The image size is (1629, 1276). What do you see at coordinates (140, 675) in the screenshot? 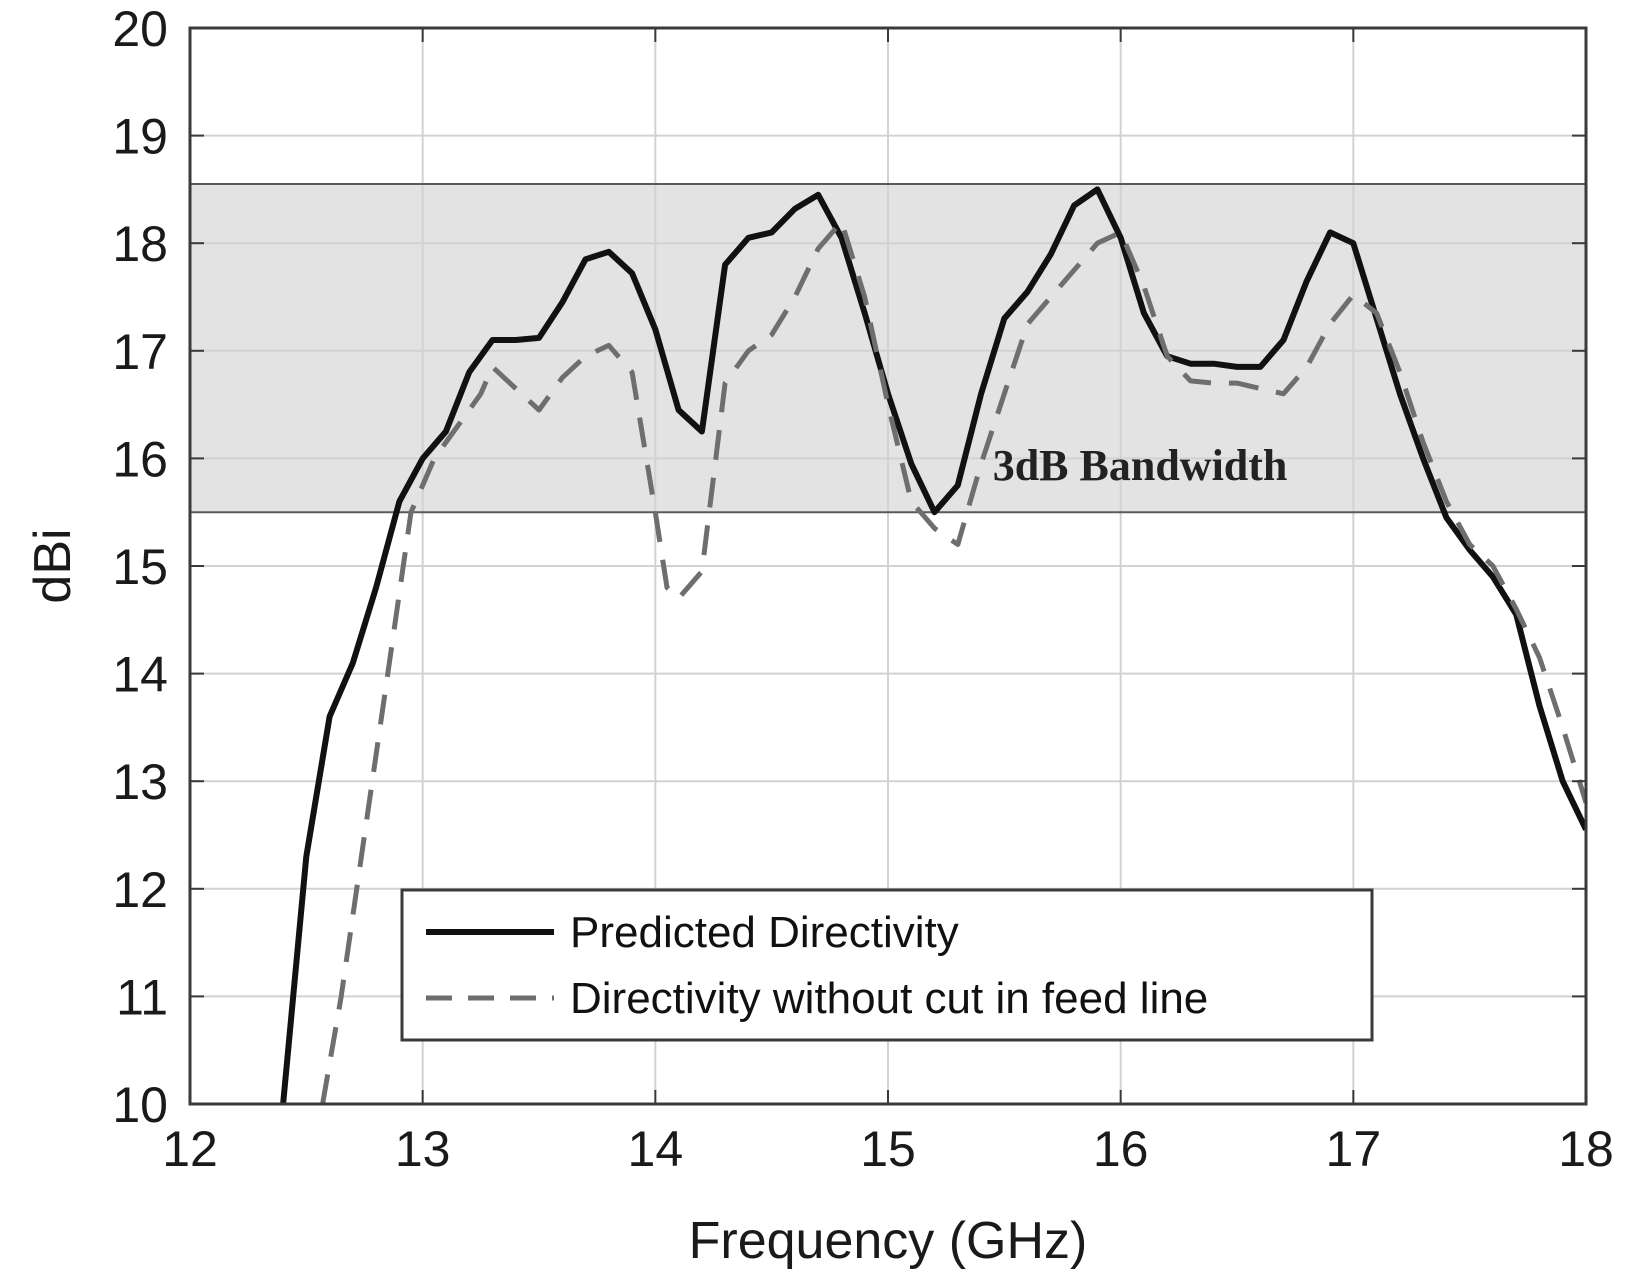
I see `y-tick-label: 14` at bounding box center [140, 675].